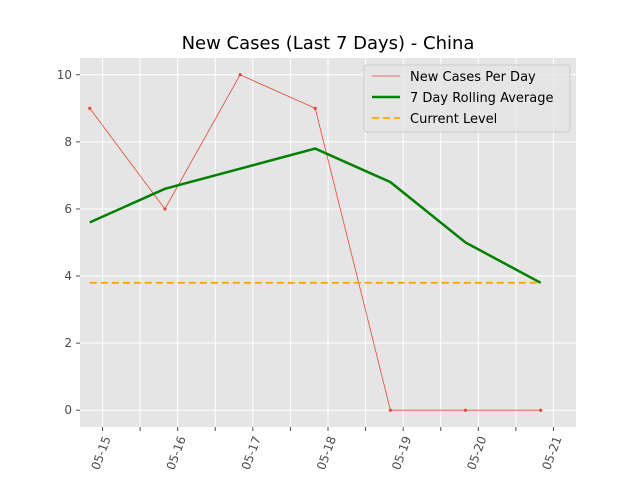  I want to click on chart-title: New Cases (Last 7 Days) - China, so click(328, 43).